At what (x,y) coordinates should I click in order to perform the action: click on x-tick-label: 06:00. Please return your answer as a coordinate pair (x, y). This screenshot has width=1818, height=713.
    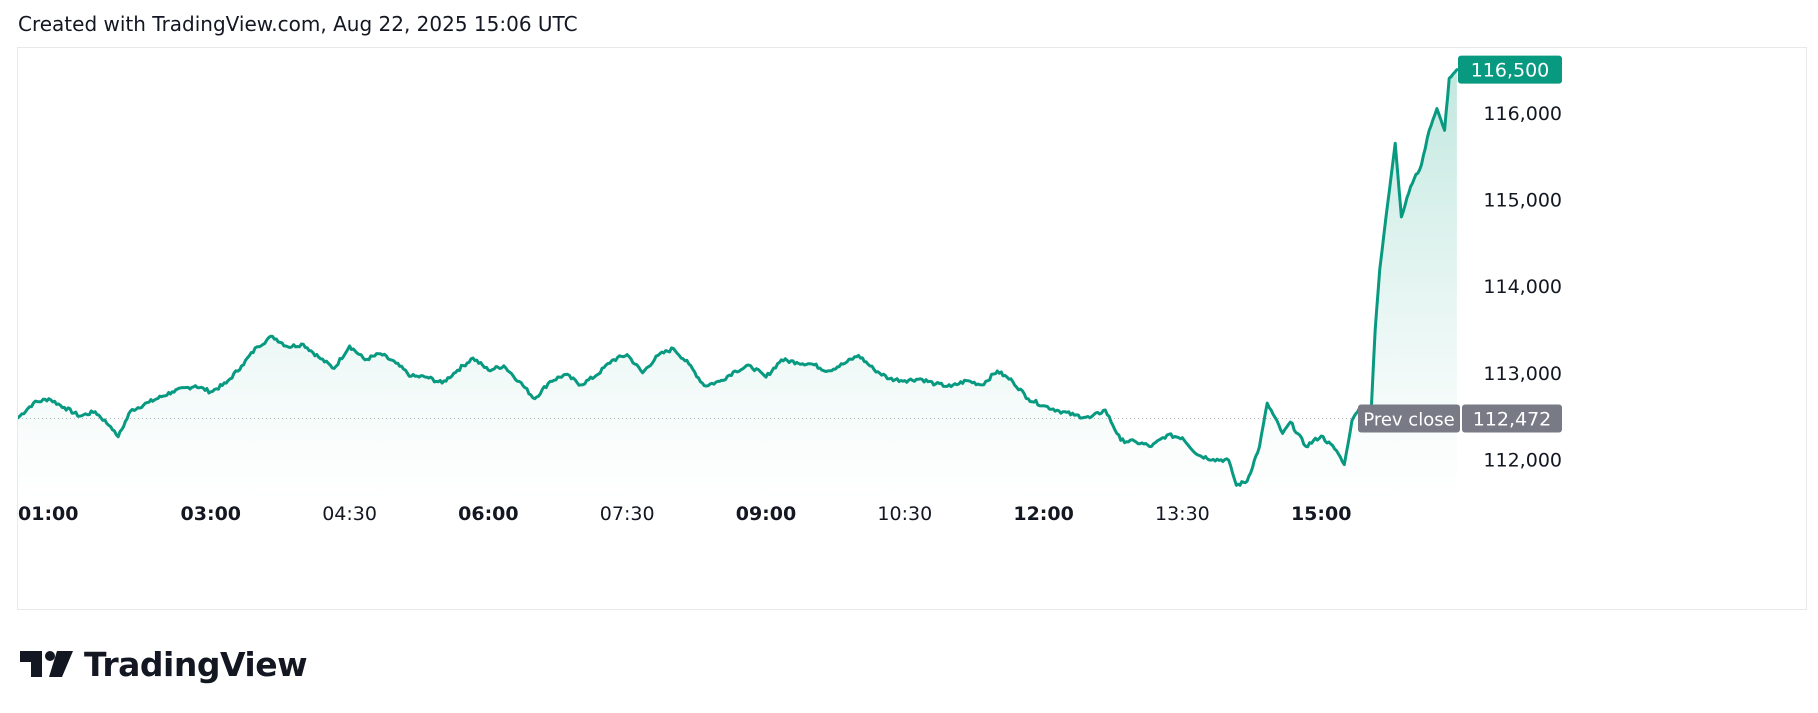
    Looking at the image, I should click on (488, 514).